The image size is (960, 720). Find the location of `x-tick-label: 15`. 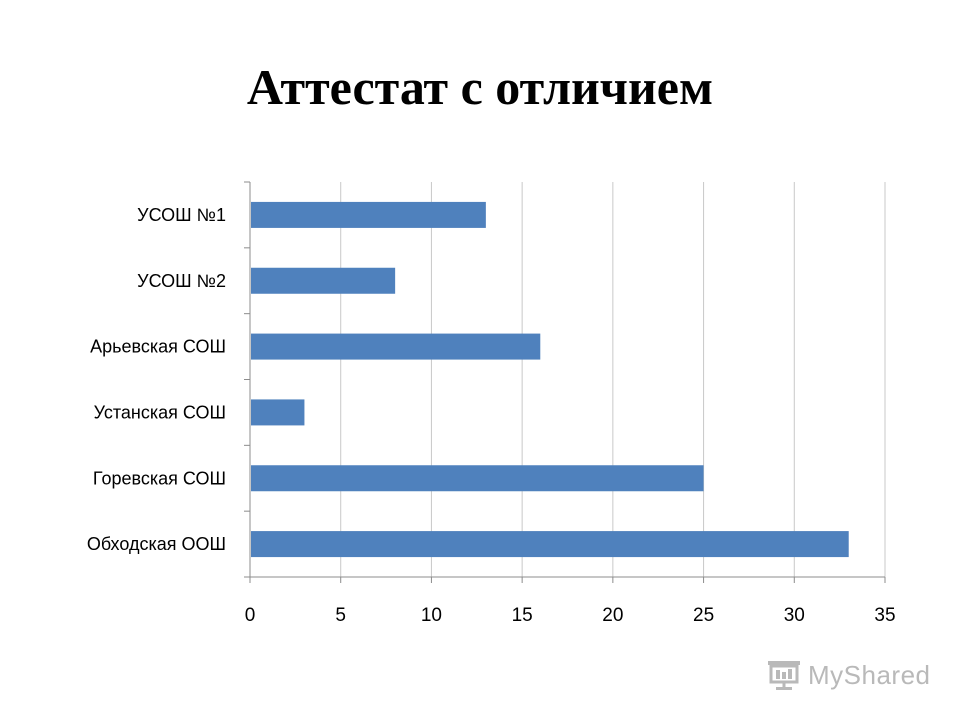

x-tick-label: 15 is located at coordinates (522, 615).